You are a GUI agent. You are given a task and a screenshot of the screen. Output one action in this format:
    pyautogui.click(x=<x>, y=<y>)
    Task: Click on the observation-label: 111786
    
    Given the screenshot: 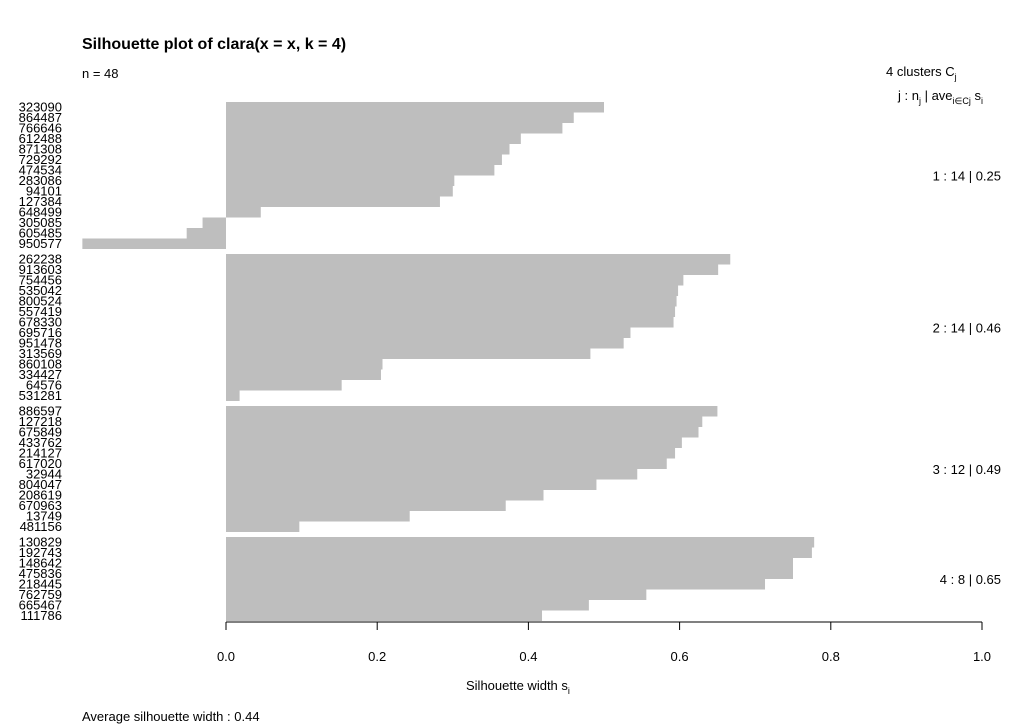 What is the action you would take?
    pyautogui.click(x=41, y=615)
    